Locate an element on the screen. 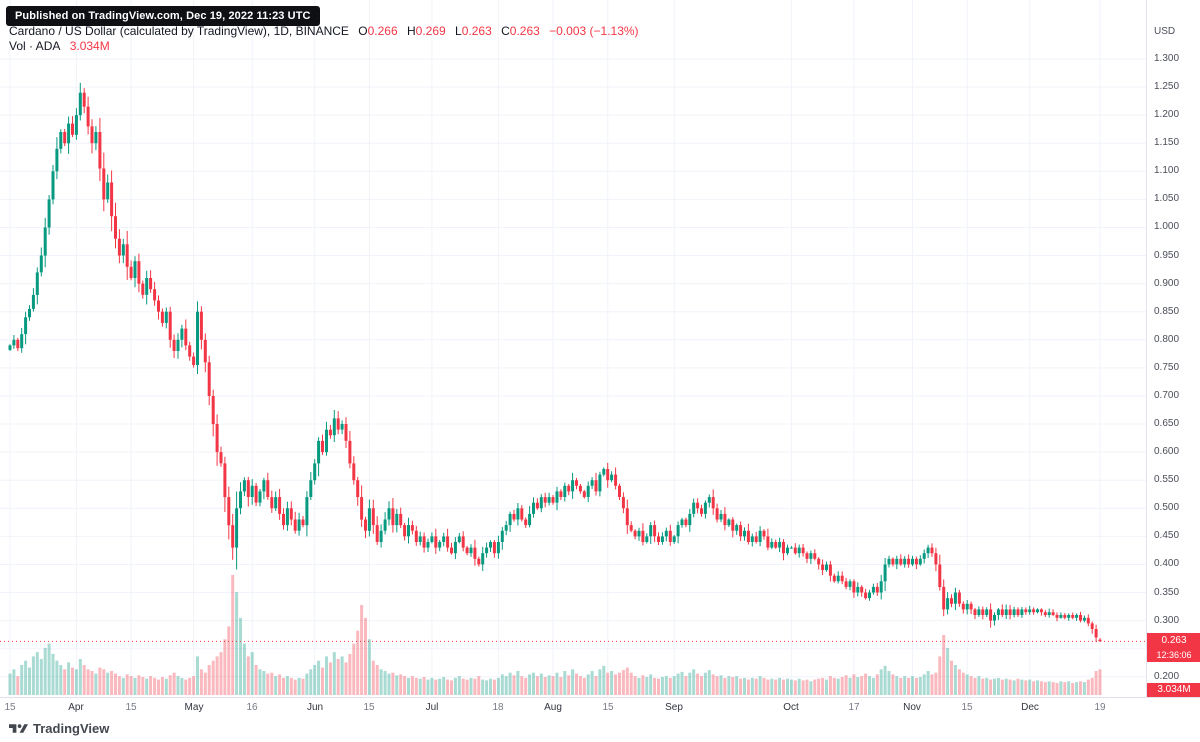  price-axis-label: 0.800 is located at coordinates (1167, 339).